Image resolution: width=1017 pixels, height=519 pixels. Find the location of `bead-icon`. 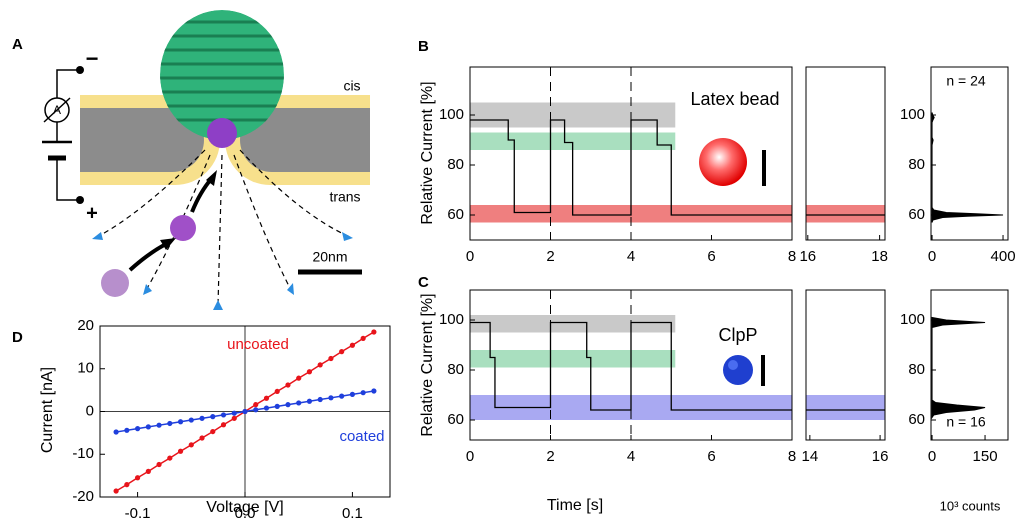

bead-icon is located at coordinates (723, 162).